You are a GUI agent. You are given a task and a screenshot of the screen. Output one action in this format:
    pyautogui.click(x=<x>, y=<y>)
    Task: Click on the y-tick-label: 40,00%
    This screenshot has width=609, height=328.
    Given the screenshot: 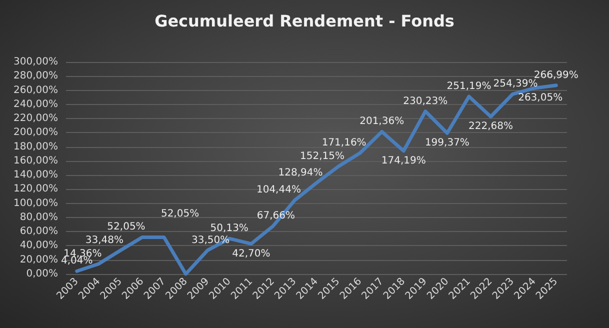 What is the action you would take?
    pyautogui.click(x=39, y=246)
    